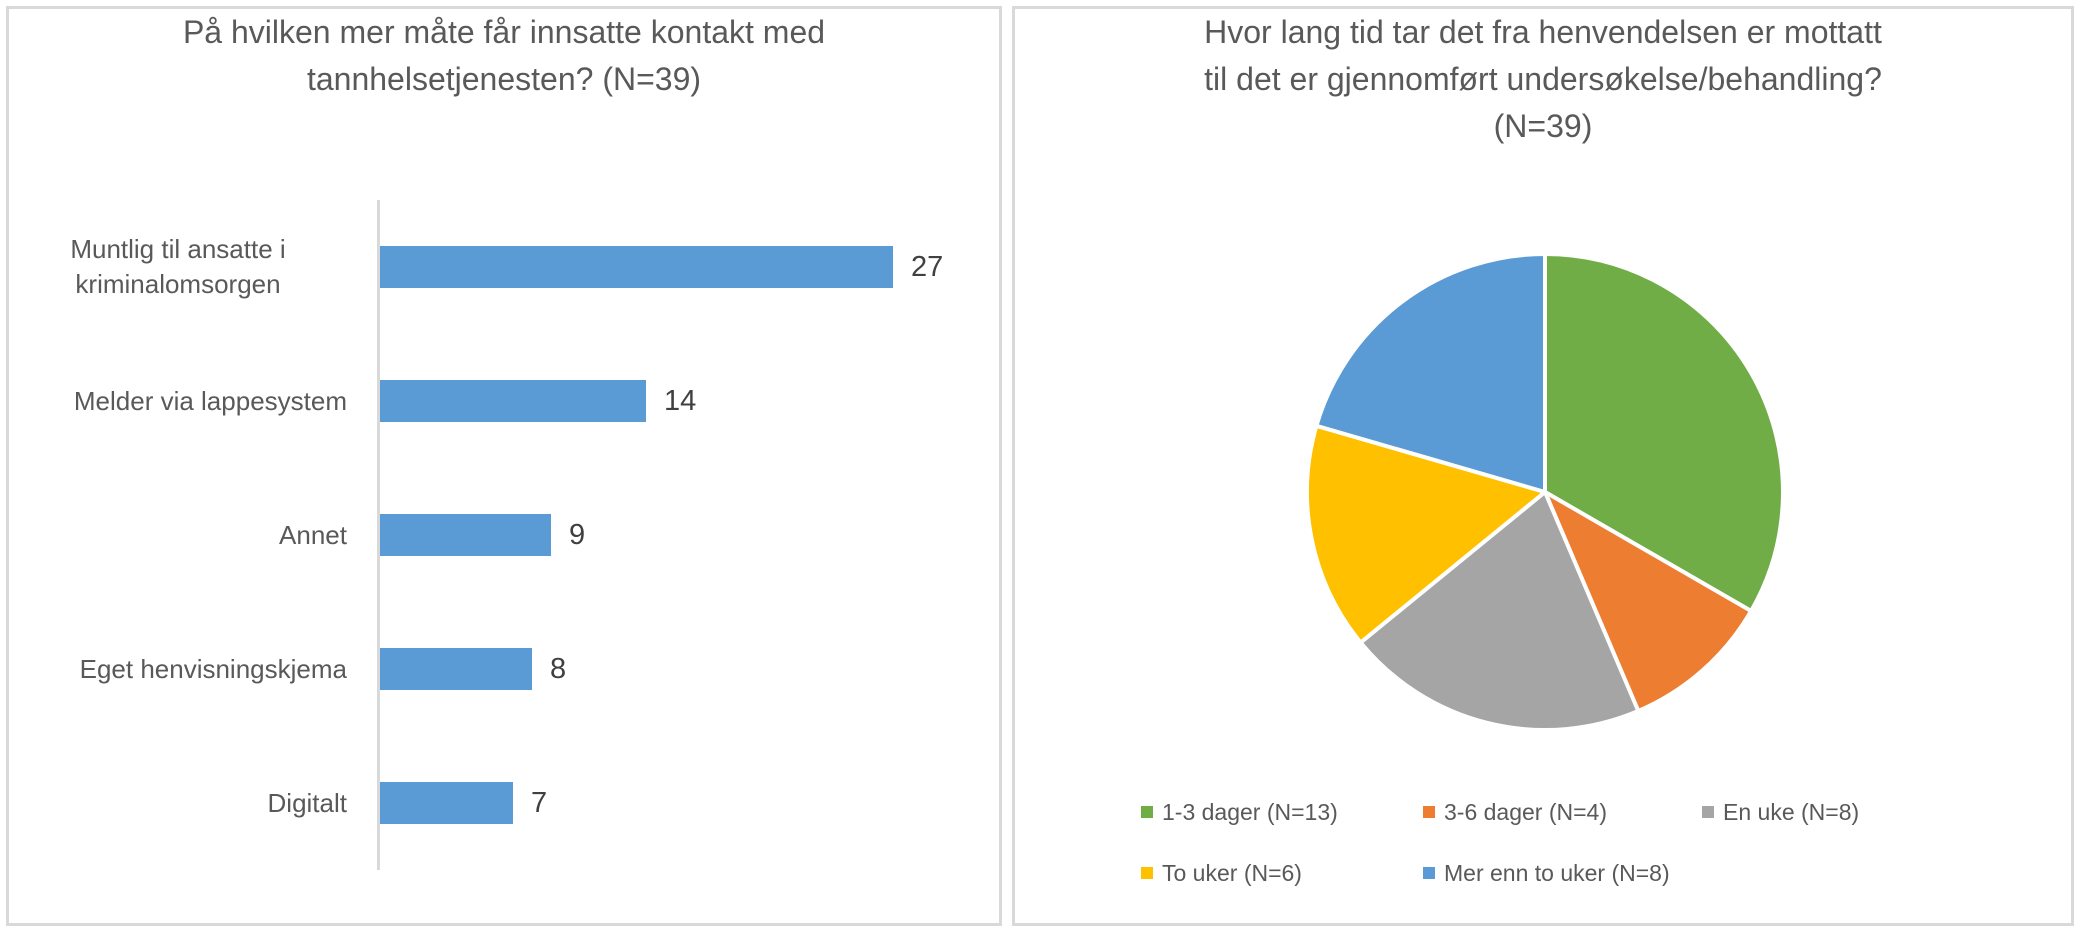 The image size is (2080, 933). I want to click on bar-row: Digitalt 7, so click(504, 803).